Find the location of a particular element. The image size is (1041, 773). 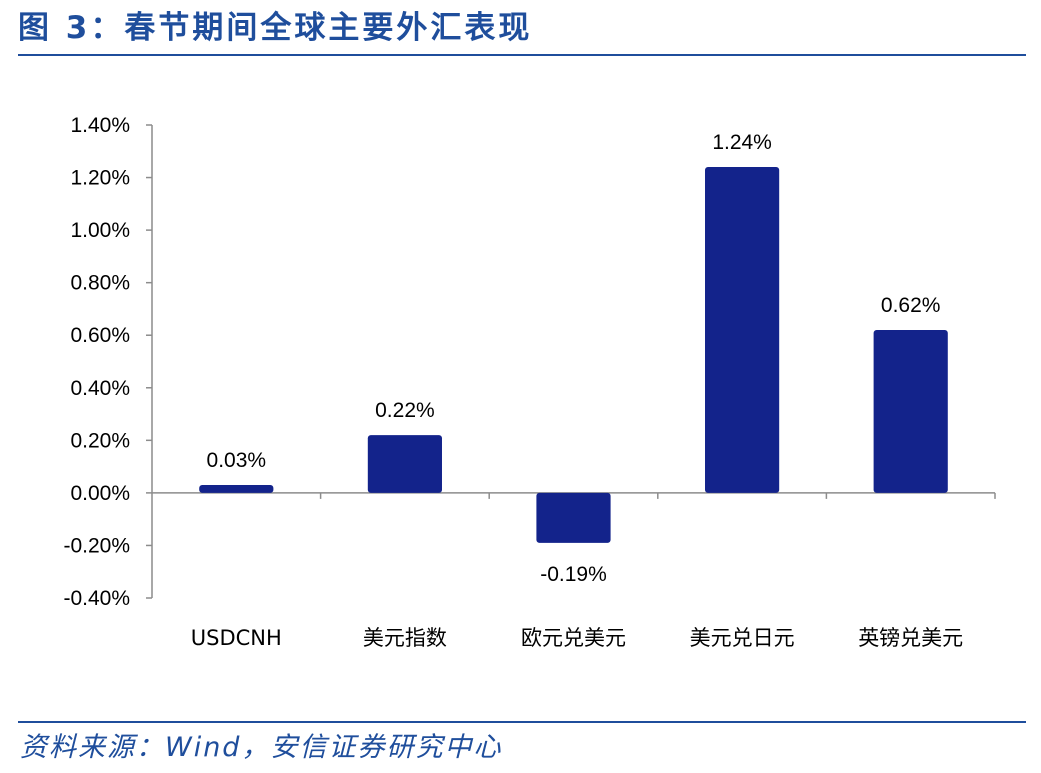

data-label: 0.03% is located at coordinates (237, 460).